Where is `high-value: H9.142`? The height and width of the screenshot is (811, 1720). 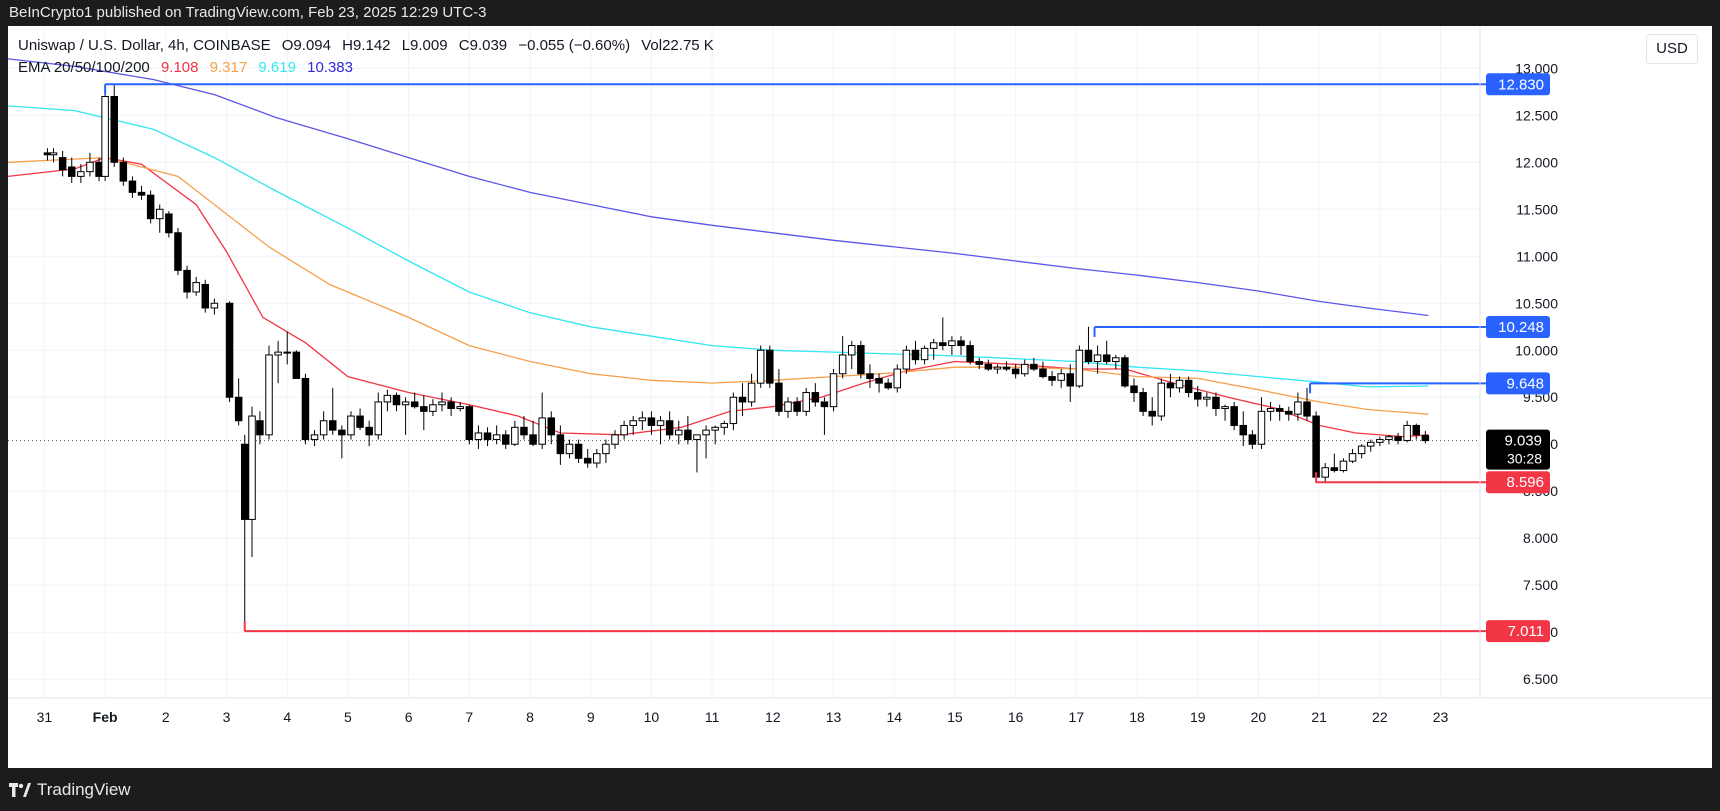
high-value: H9.142 is located at coordinates (366, 45).